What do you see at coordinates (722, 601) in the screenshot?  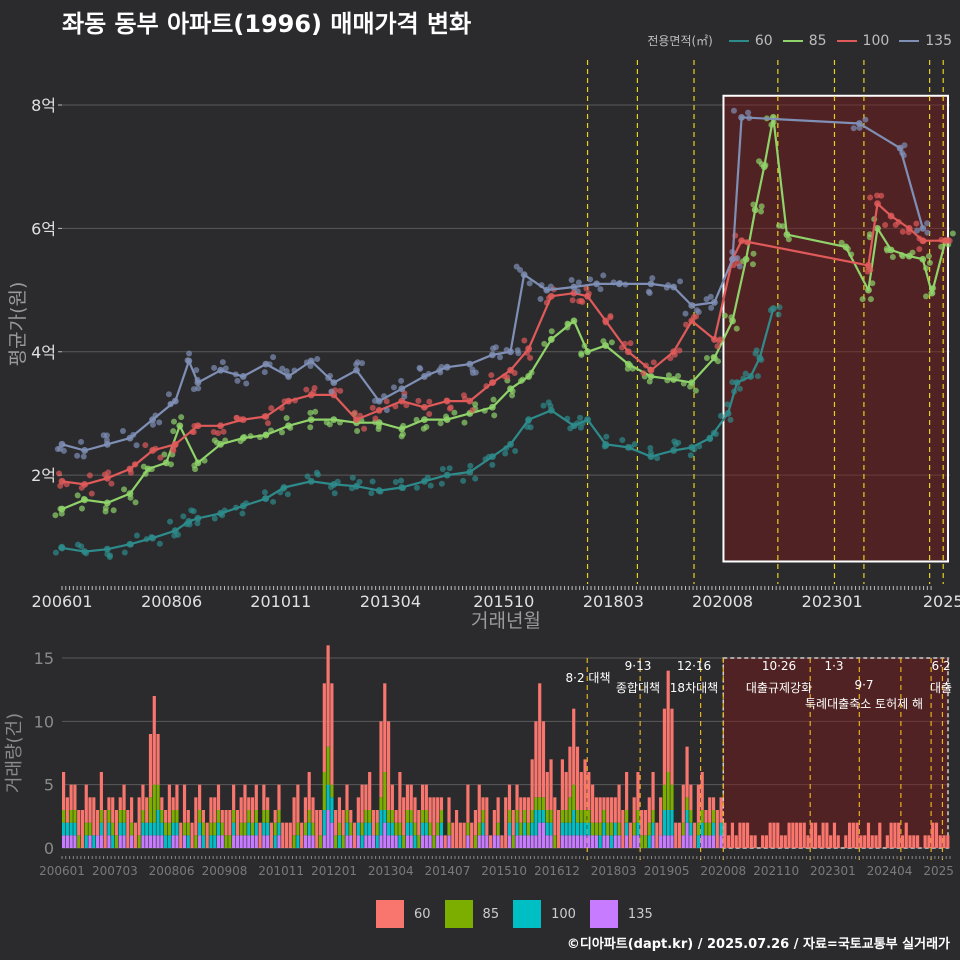 I see `price-xtick-label-6: 202008` at bounding box center [722, 601].